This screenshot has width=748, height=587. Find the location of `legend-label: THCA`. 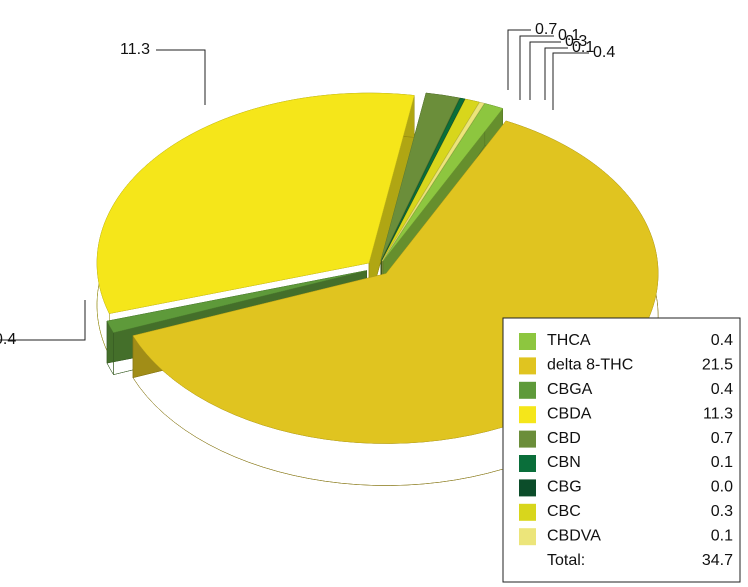

legend-label: THCA is located at coordinates (569, 340).